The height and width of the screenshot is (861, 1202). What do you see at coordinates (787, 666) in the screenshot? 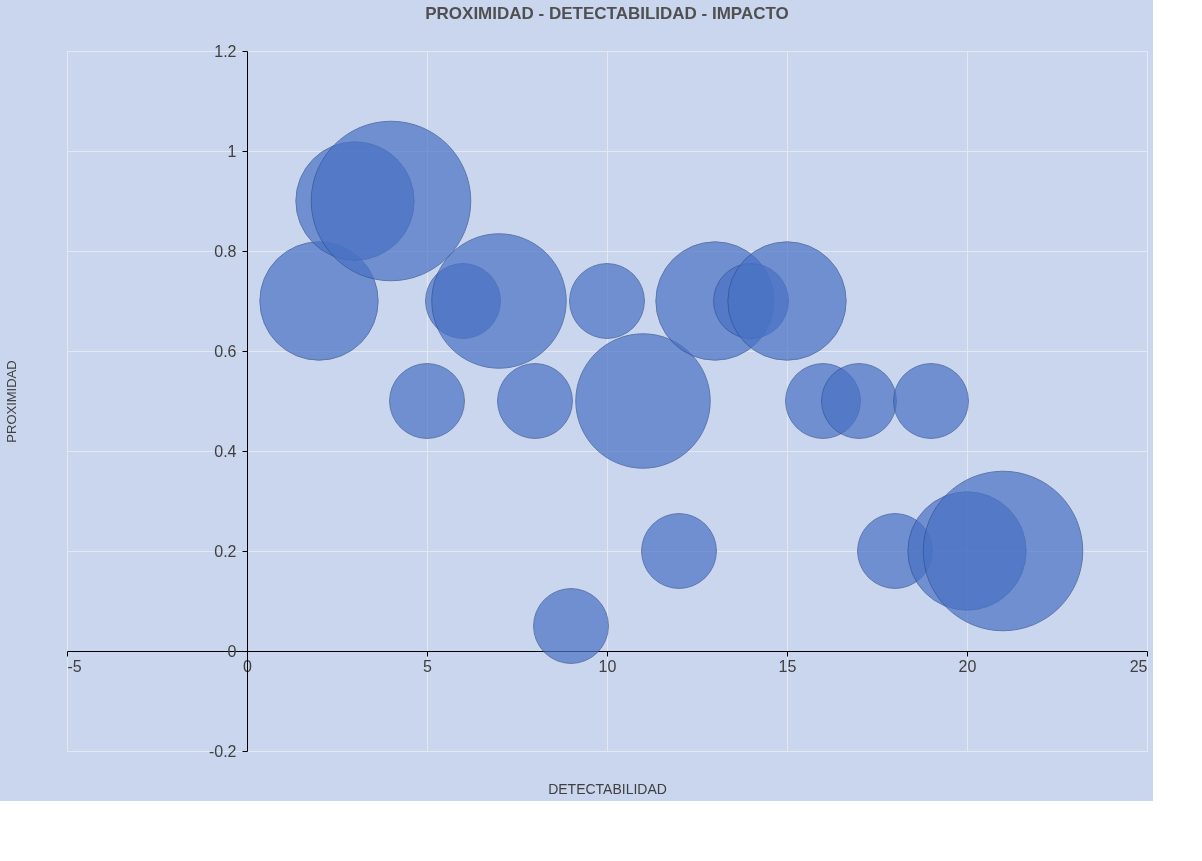
I see `x-tick-label: 15` at bounding box center [787, 666].